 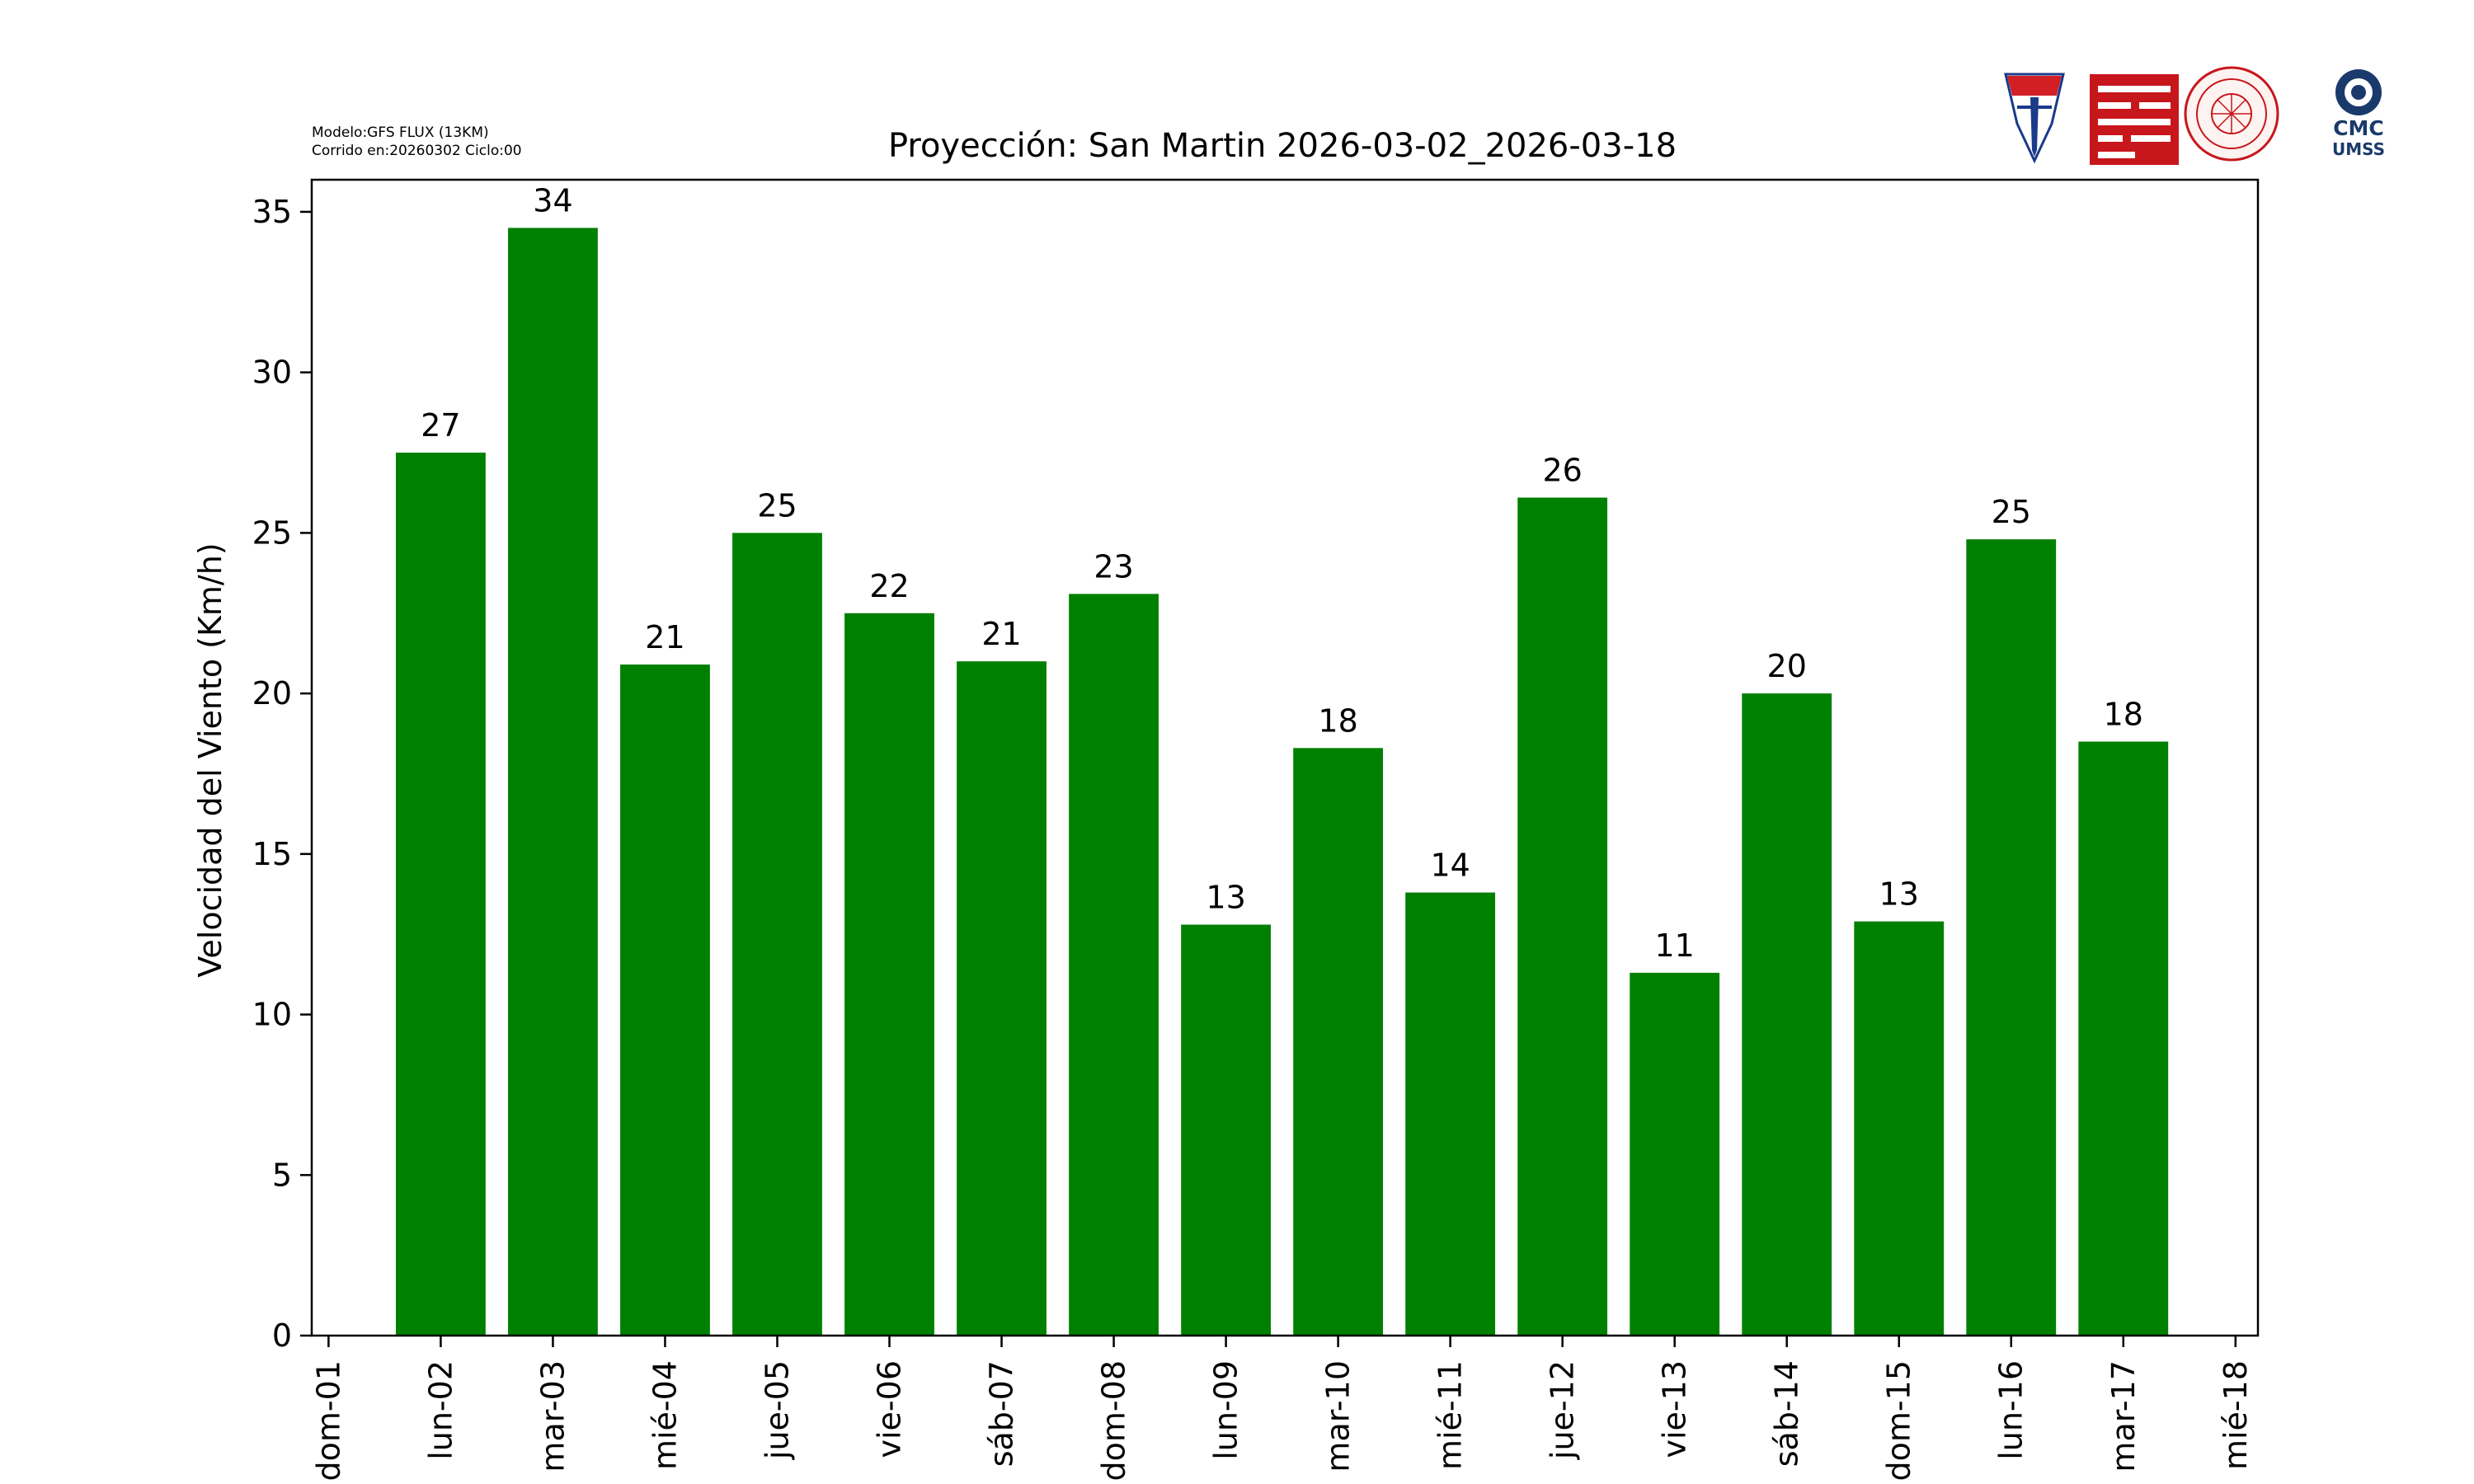 I want to click on x-tick-label: mar-10, so click(x=1338, y=1416).